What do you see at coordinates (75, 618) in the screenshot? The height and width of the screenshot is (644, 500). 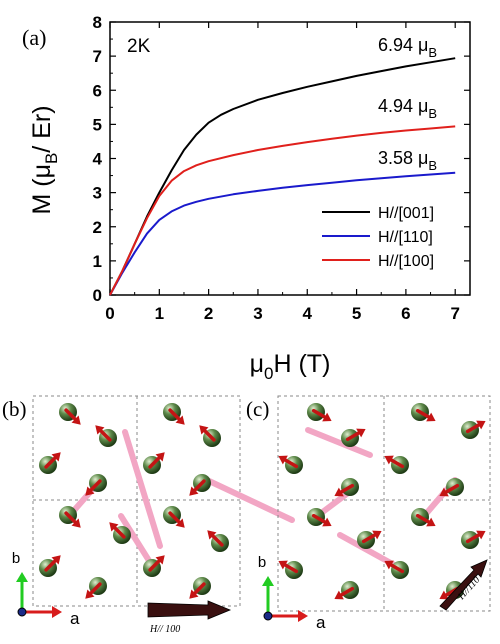 I see `a-axis-label: a` at bounding box center [75, 618].